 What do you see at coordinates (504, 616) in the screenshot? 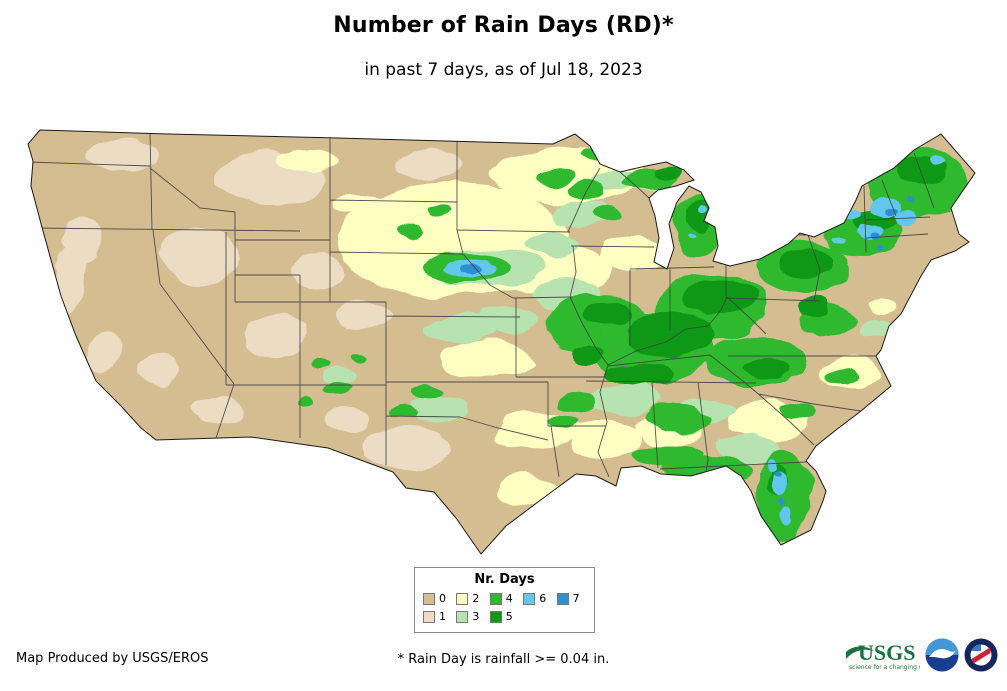
I see `legend-item-5: 5` at bounding box center [504, 616].